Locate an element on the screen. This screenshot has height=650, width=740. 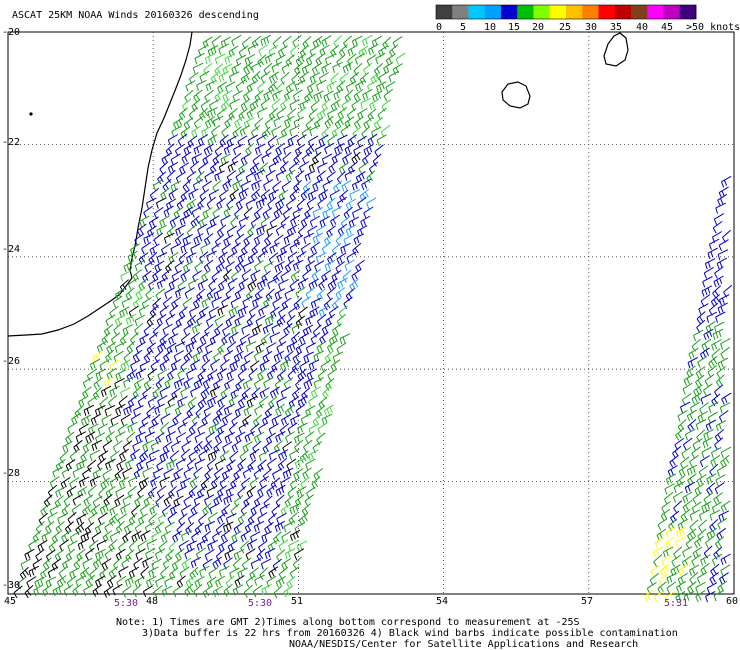
small-island is located at coordinates (31, 114).